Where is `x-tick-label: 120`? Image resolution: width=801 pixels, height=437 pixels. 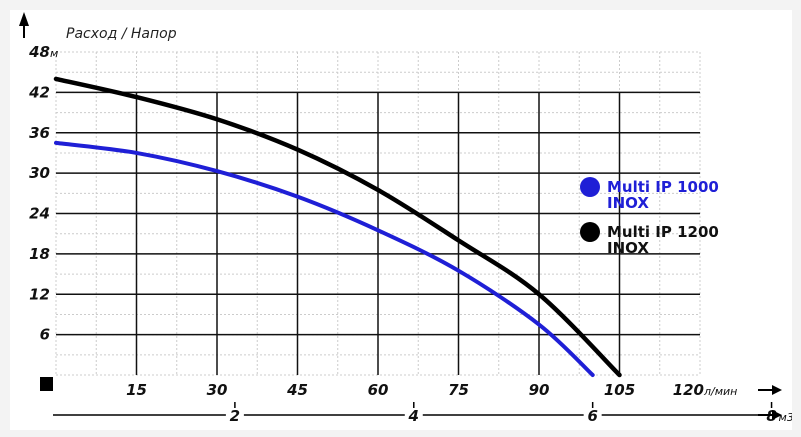
x-tick-label: 120 is located at coordinates (688, 390).